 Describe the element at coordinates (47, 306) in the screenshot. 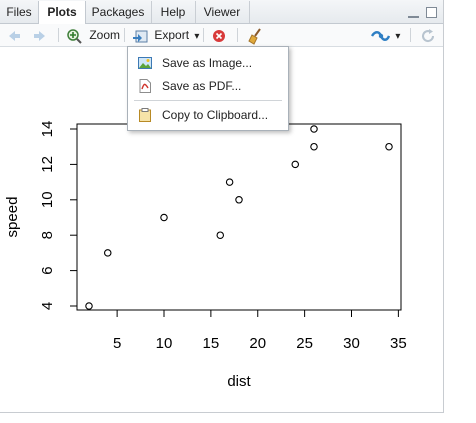

I see `y-tick-label: 4` at that location.